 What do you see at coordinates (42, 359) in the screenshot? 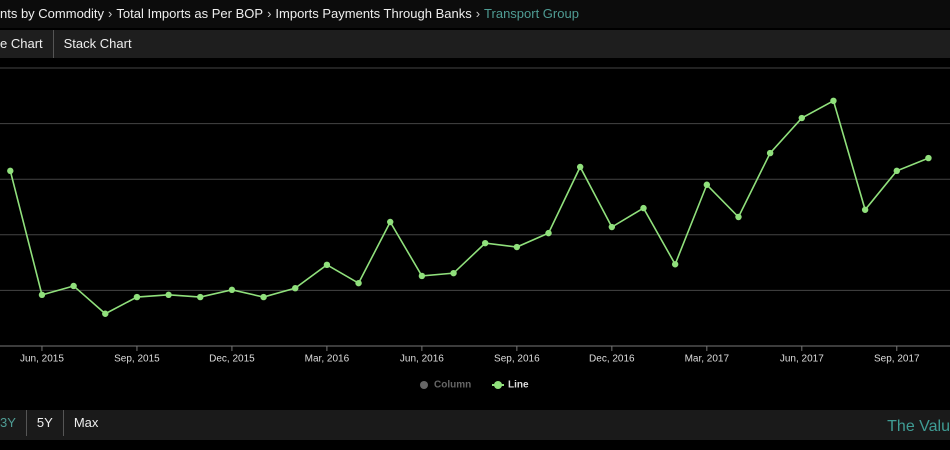
I see `x-tick-label: Jun, 2015` at bounding box center [42, 359].